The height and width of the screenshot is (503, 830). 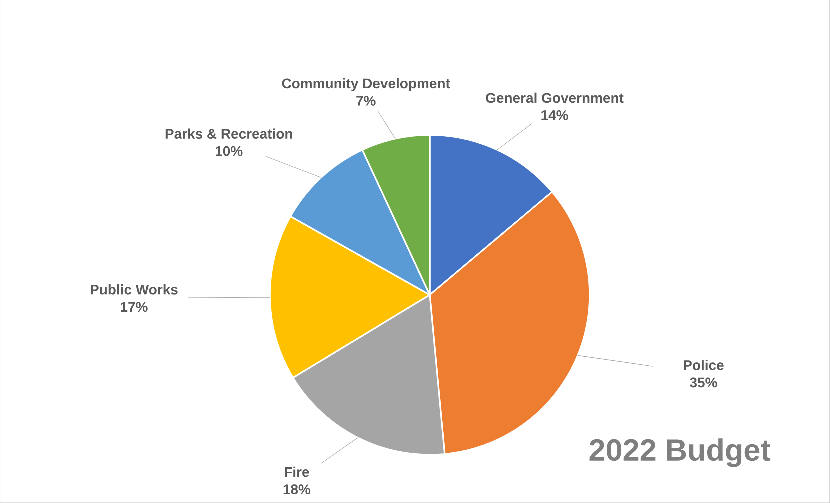 What do you see at coordinates (704, 383) in the screenshot?
I see `data-label: 35%` at bounding box center [704, 383].